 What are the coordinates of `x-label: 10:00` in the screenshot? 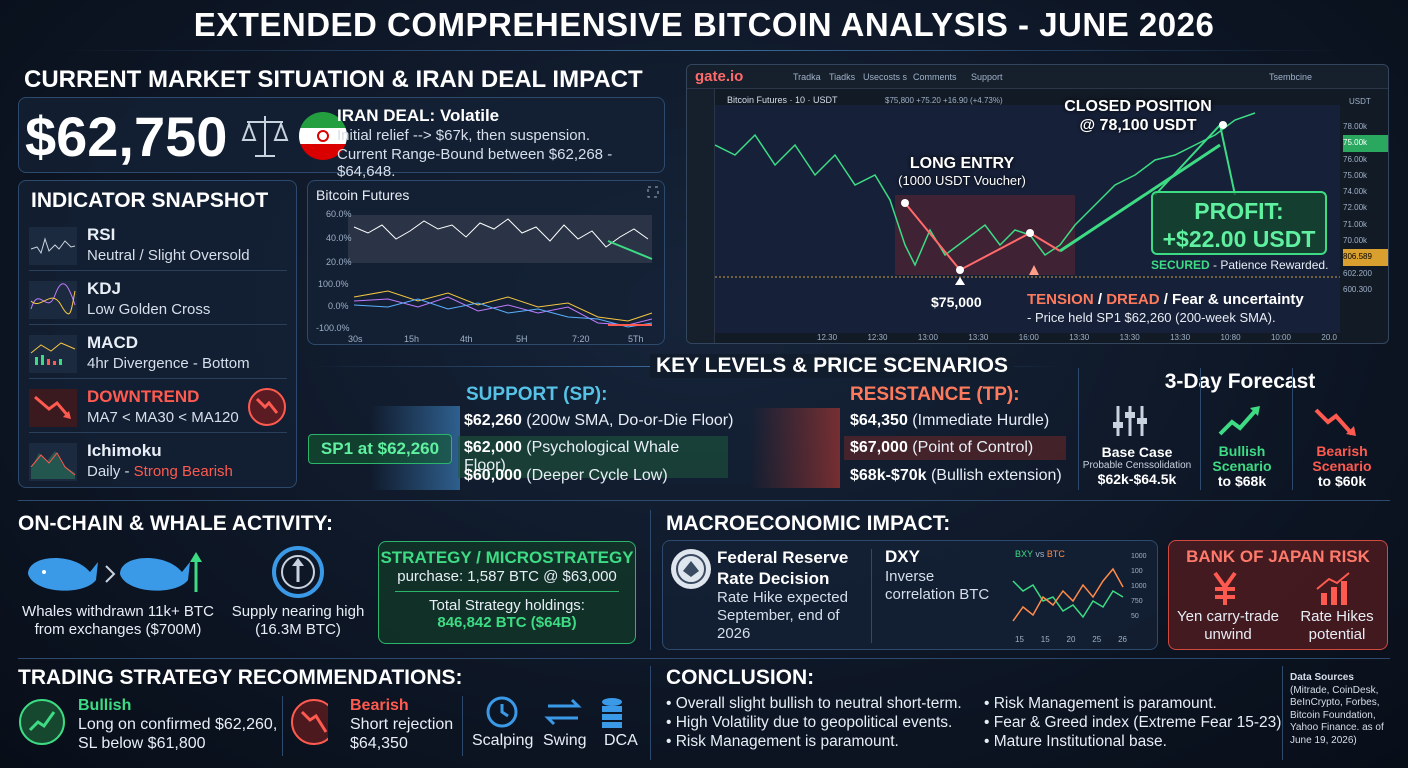 It's located at (1280, 337).